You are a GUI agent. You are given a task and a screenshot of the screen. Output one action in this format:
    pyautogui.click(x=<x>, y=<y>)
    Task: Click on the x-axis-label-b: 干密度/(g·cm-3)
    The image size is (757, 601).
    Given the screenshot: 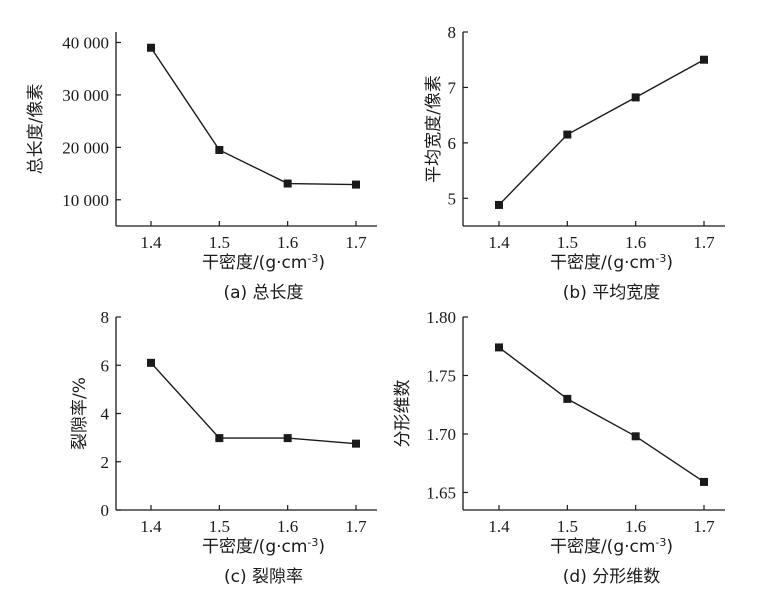 What is the action you would take?
    pyautogui.click(x=611, y=263)
    